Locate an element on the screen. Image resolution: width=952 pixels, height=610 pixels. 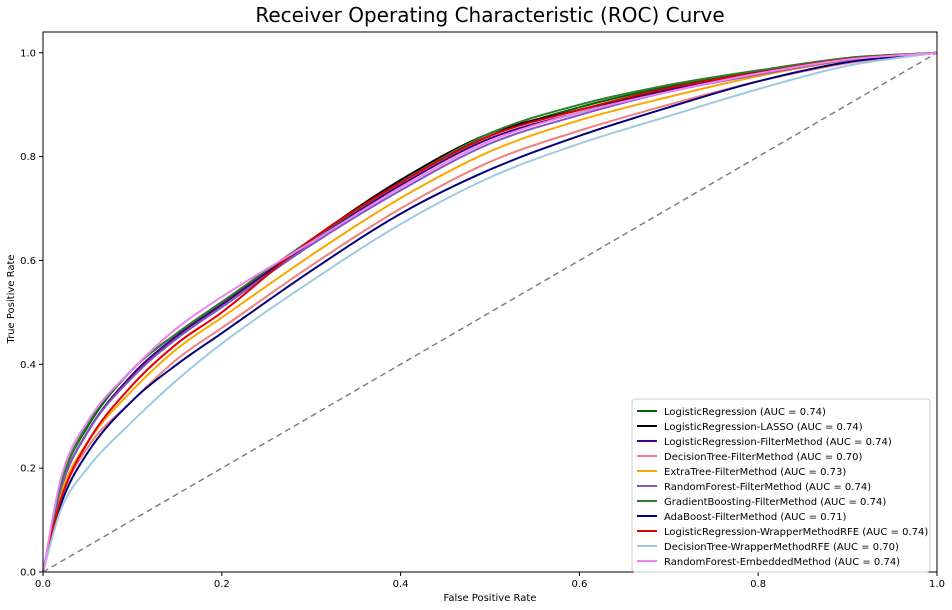
x-tick-label: 0.8 is located at coordinates (758, 584).